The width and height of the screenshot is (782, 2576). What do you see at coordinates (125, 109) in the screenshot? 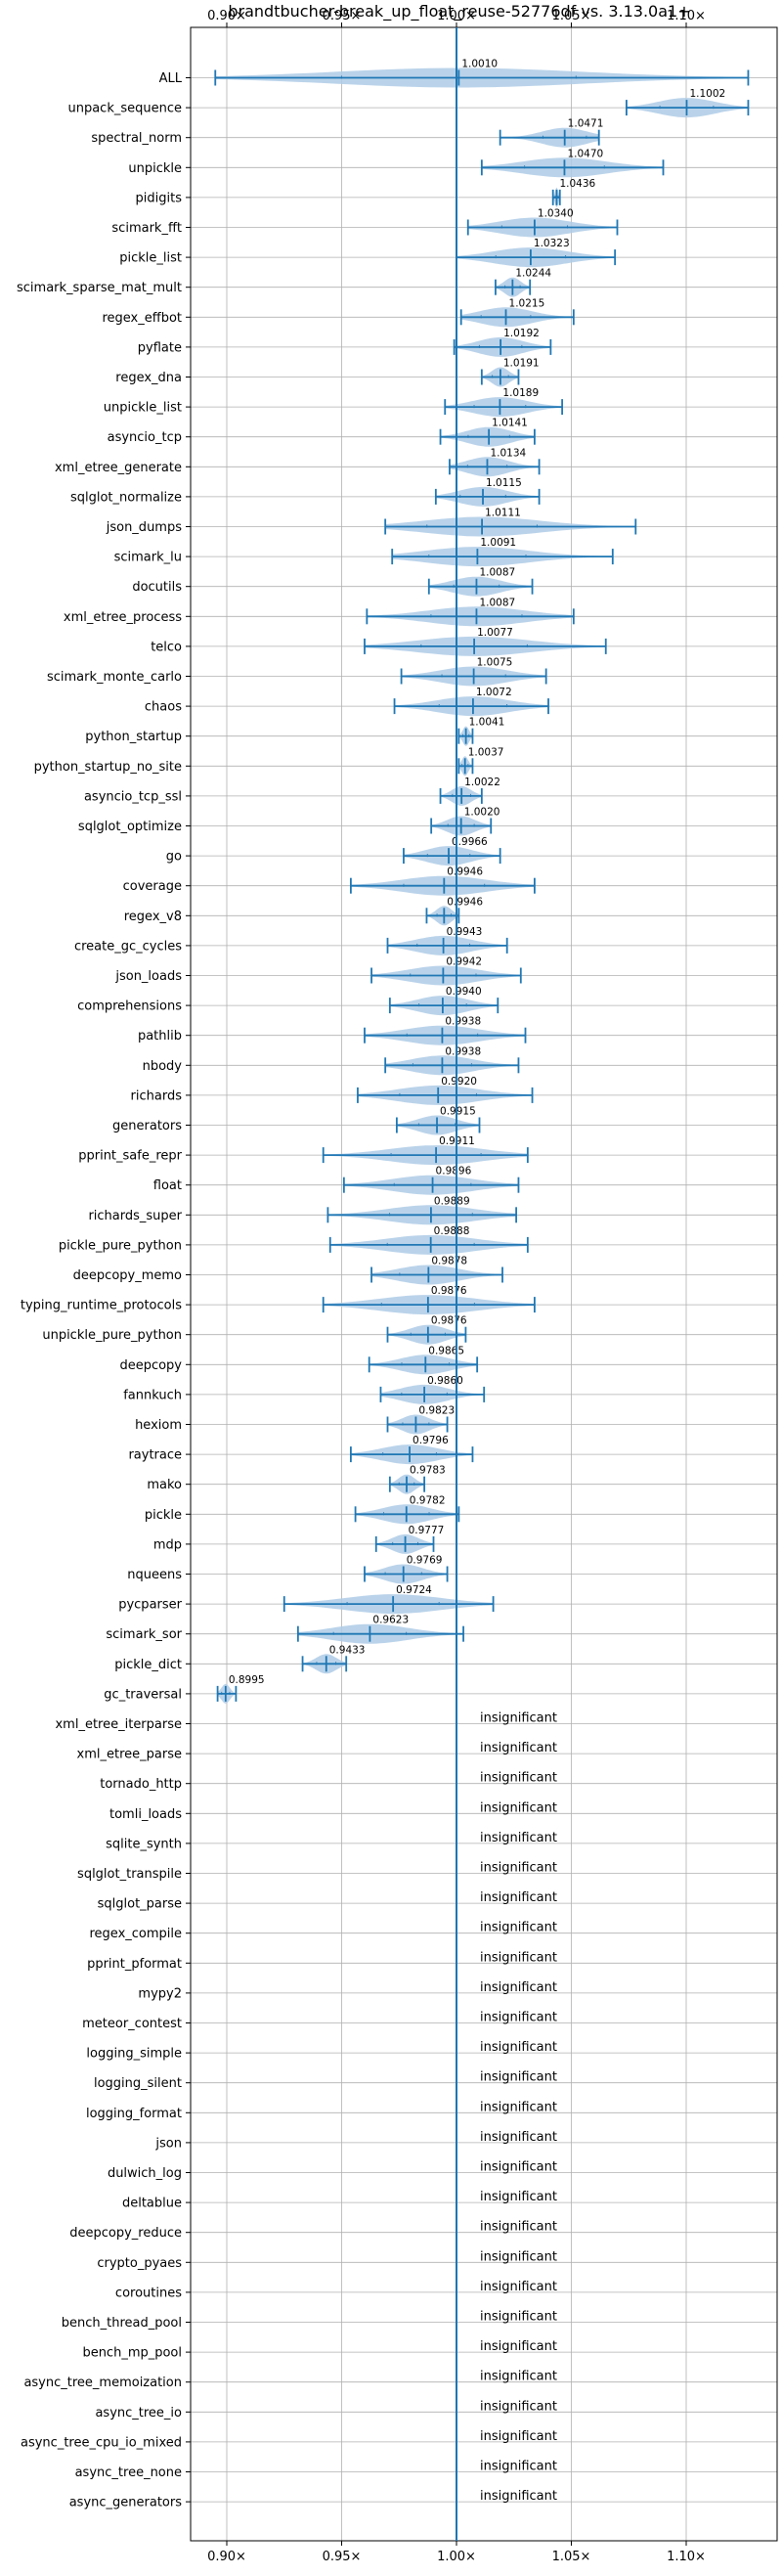
I see `benchmark-name-label: unpack_sequence` at bounding box center [125, 109].